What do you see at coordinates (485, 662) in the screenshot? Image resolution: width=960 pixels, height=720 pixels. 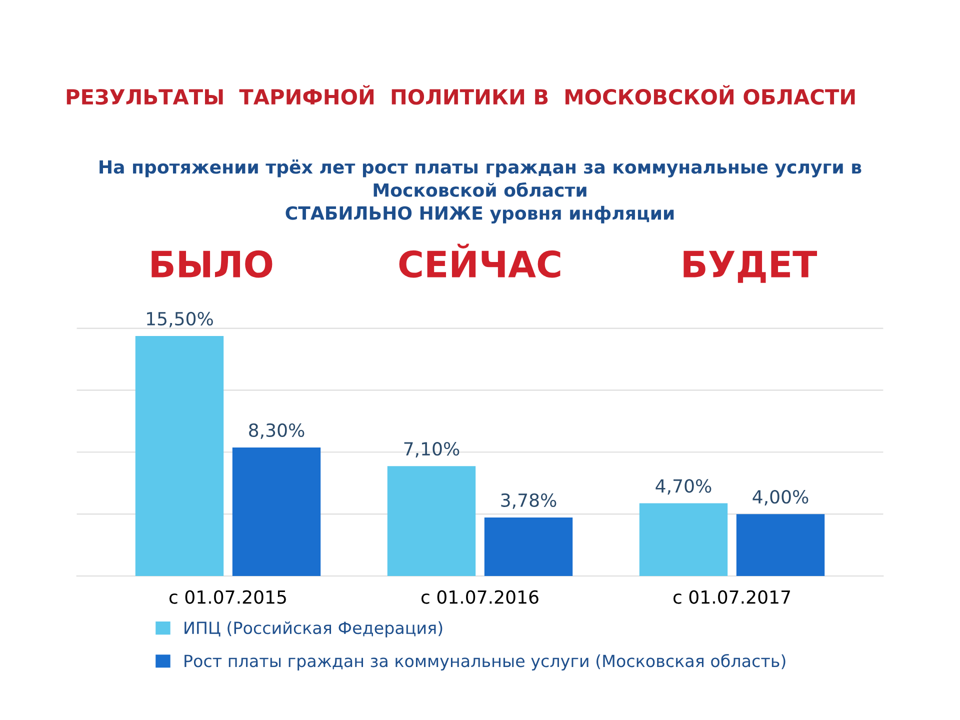 I see `legend-label: Рост платы граждан за коммунальные услуги (Московская область)` at bounding box center [485, 662].